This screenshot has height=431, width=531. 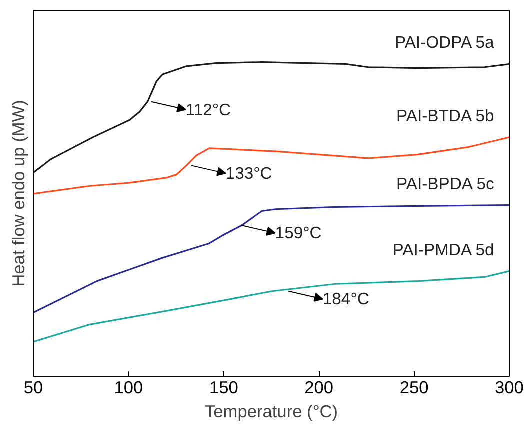 What do you see at coordinates (249, 174) in the screenshot?
I see `annotation: 133°C` at bounding box center [249, 174].